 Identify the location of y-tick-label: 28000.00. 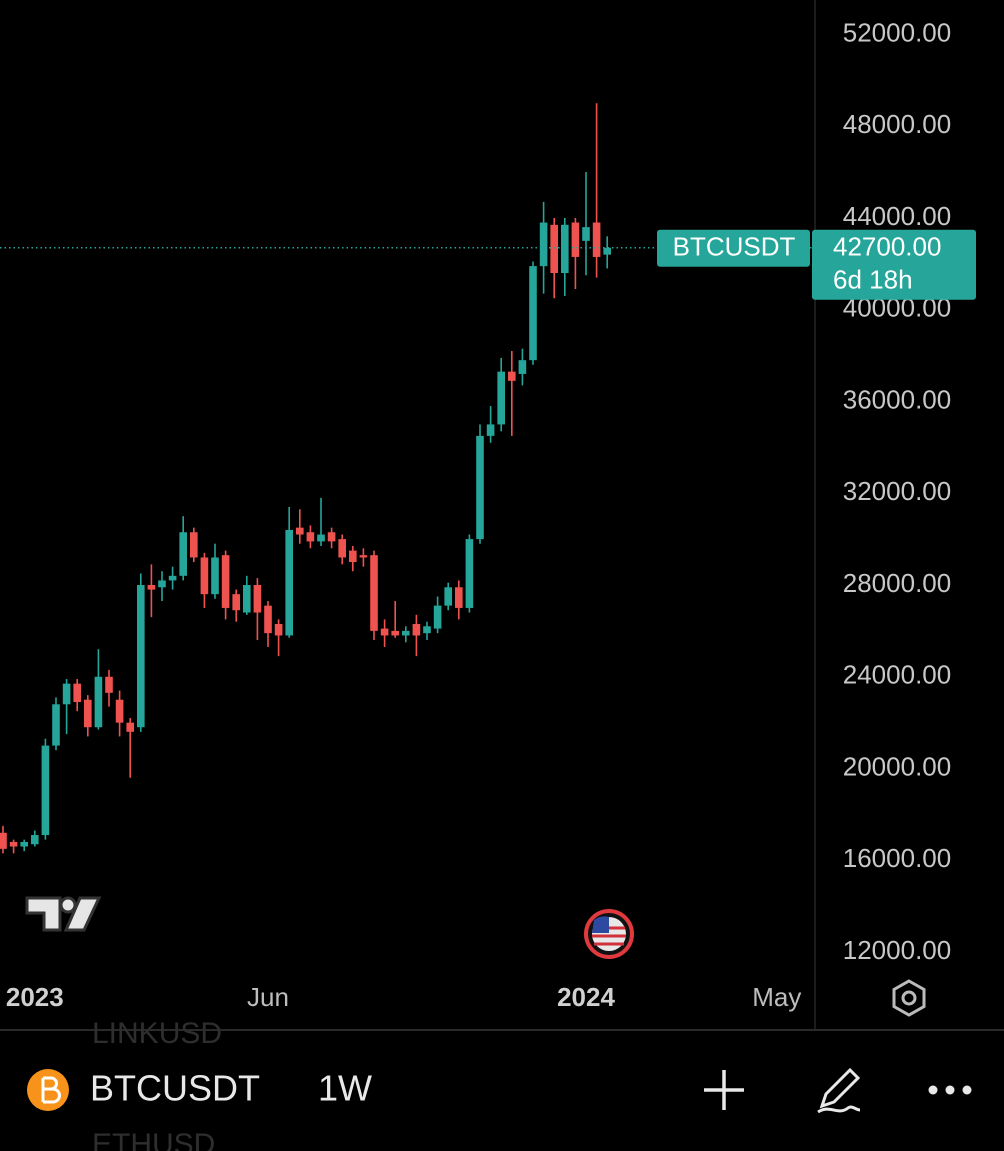
(897, 583).